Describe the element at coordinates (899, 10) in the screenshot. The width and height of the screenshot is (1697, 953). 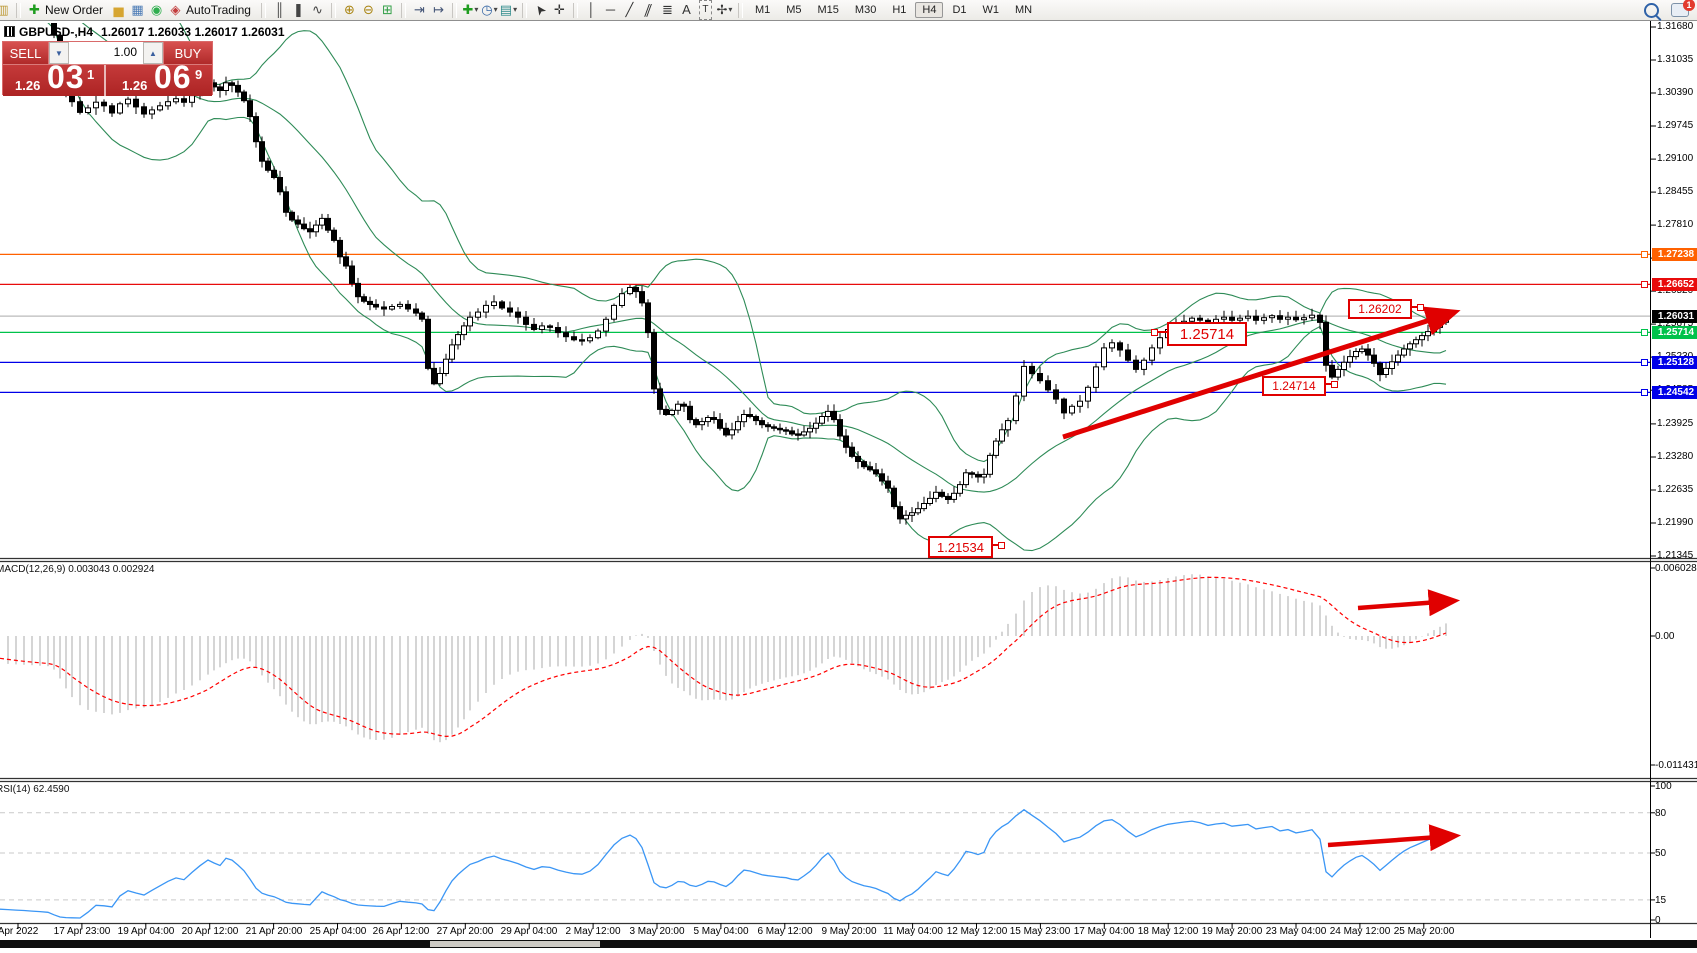
I see `timeframe-h1-button: H1` at that location.